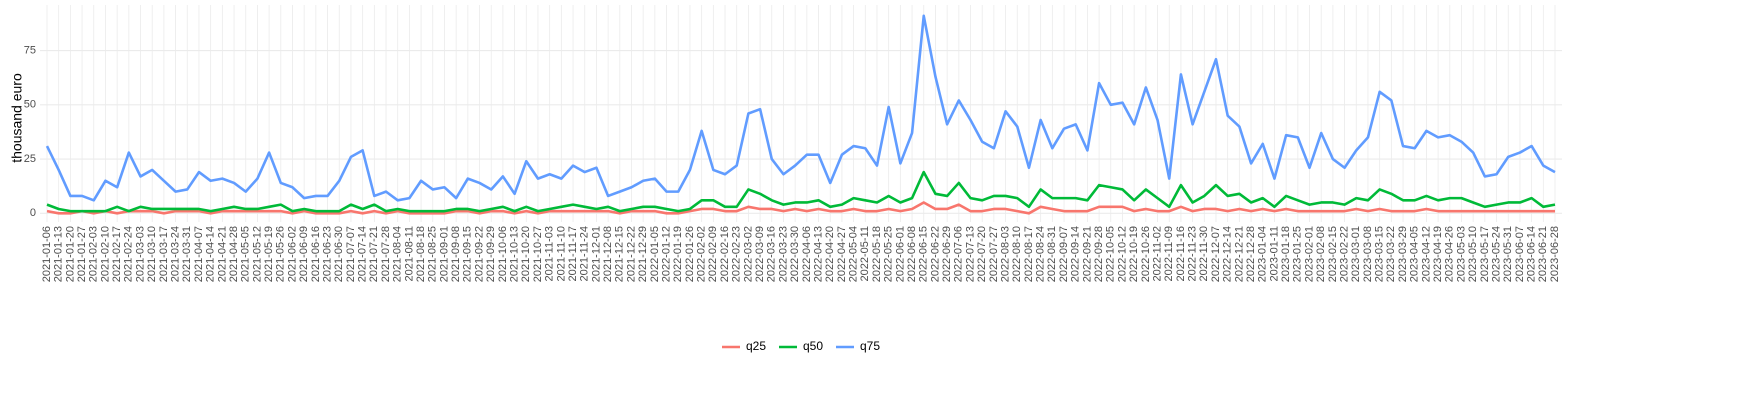 This screenshot has width=1743, height=414. I want to click on x-tick-label: 2022-03-09, so click(760, 254).